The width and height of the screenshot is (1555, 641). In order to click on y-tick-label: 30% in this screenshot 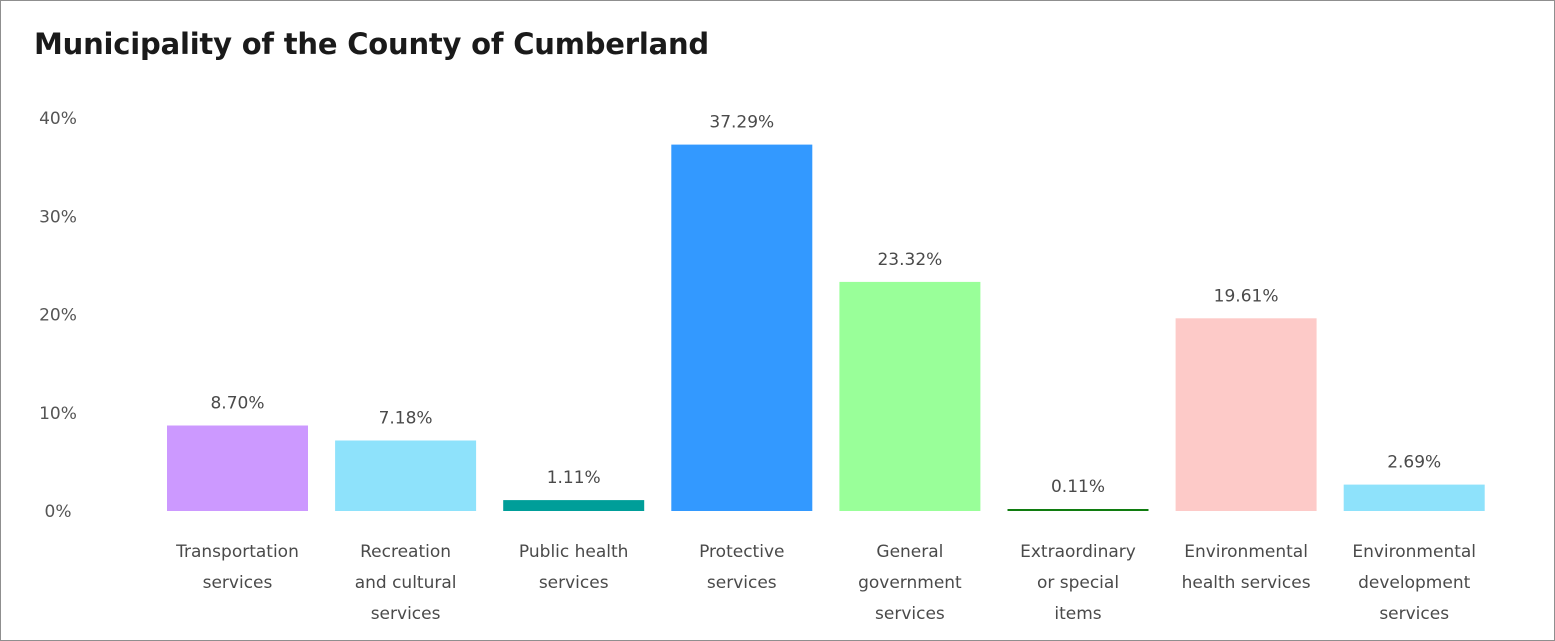, I will do `click(58, 217)`.